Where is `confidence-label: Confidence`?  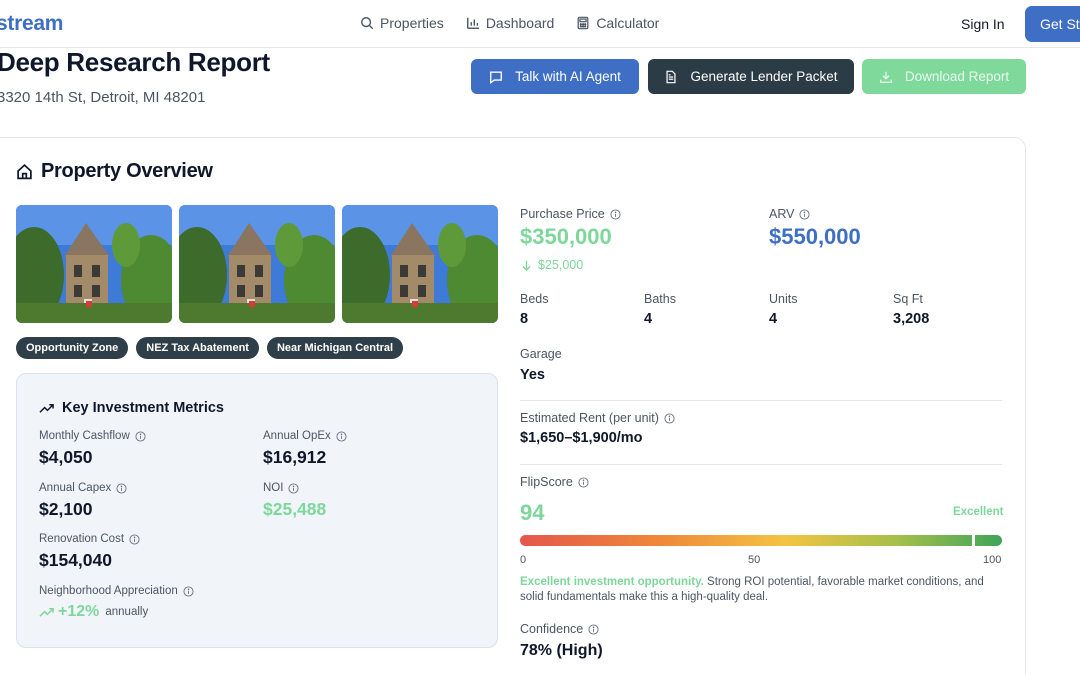 confidence-label: Confidence is located at coordinates (559, 629).